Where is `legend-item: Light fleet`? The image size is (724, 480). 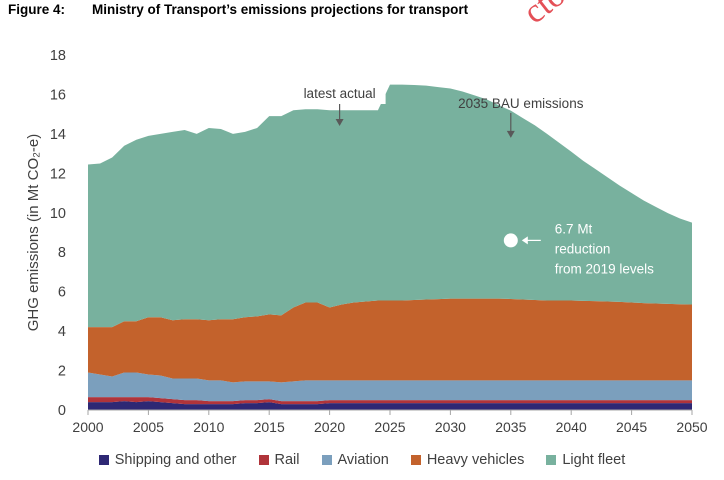
legend-item: Light fleet is located at coordinates (585, 460).